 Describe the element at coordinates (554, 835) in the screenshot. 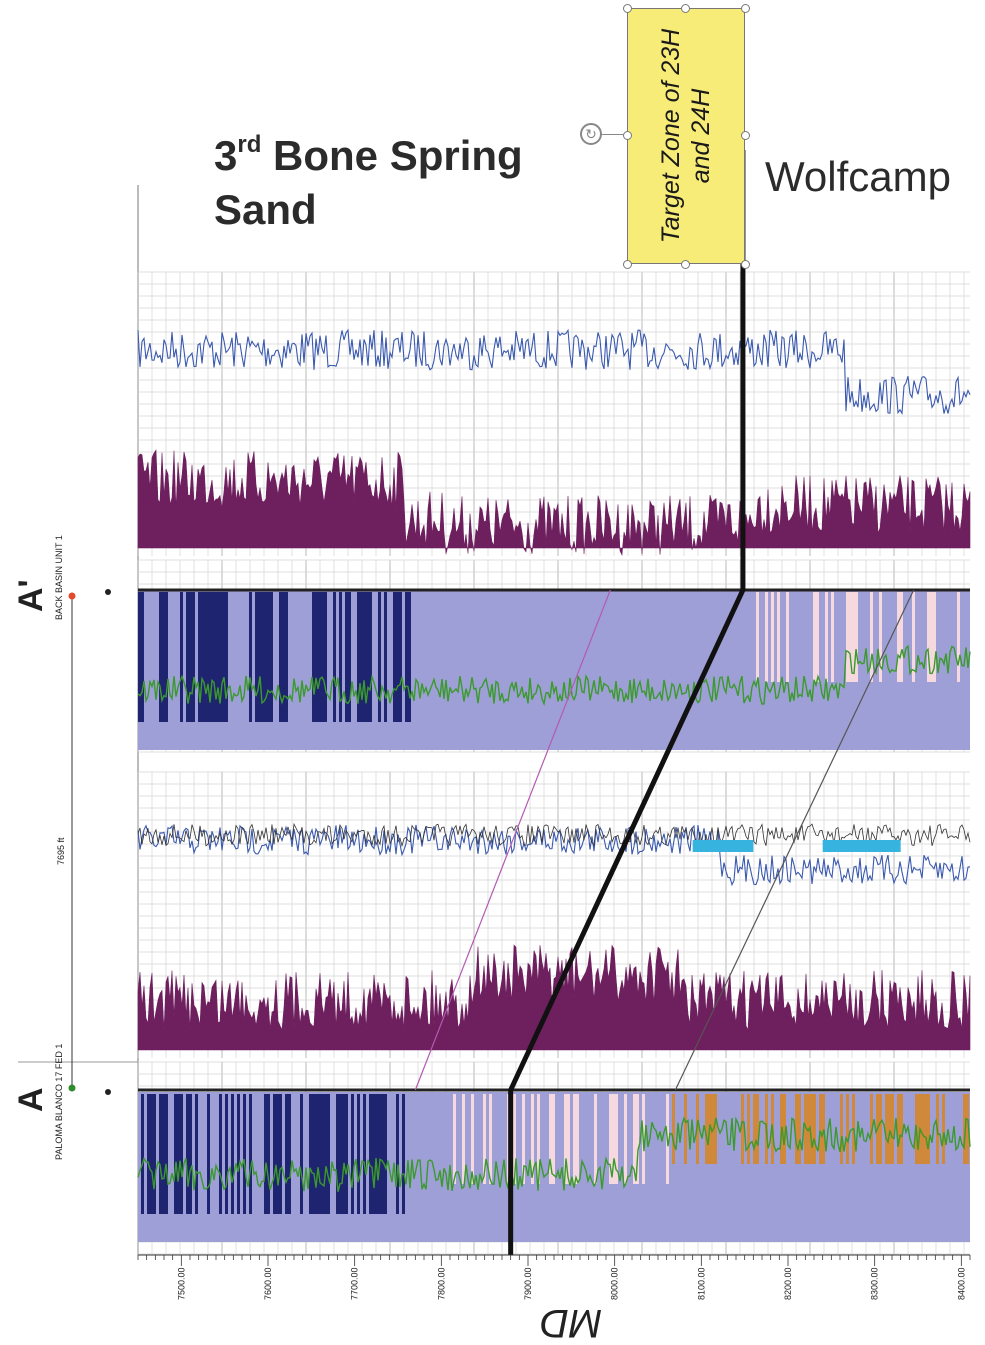

I see `black-curve-bottom` at that location.